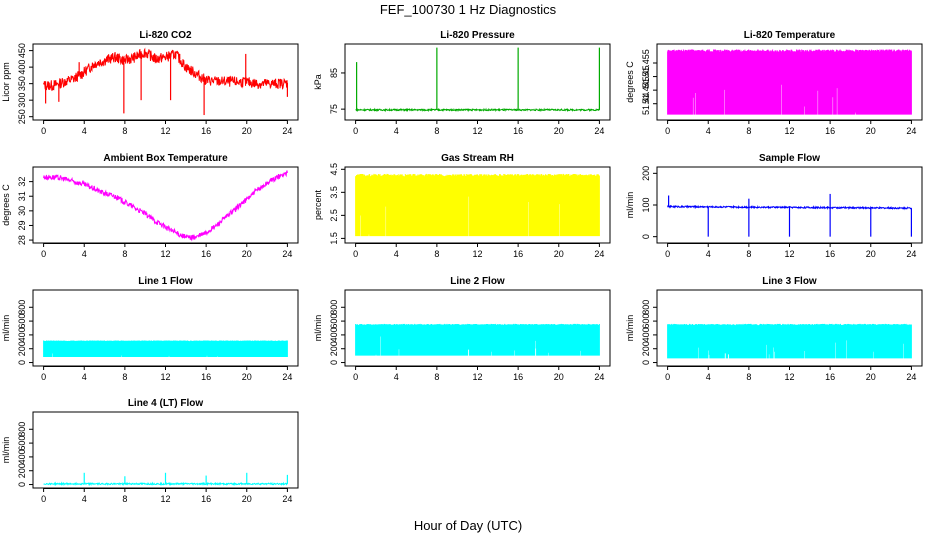 The image size is (936, 540). Describe the element at coordinates (25, 211) in the screenshot. I see `y-axis: 28 29 30 31 32` at that location.